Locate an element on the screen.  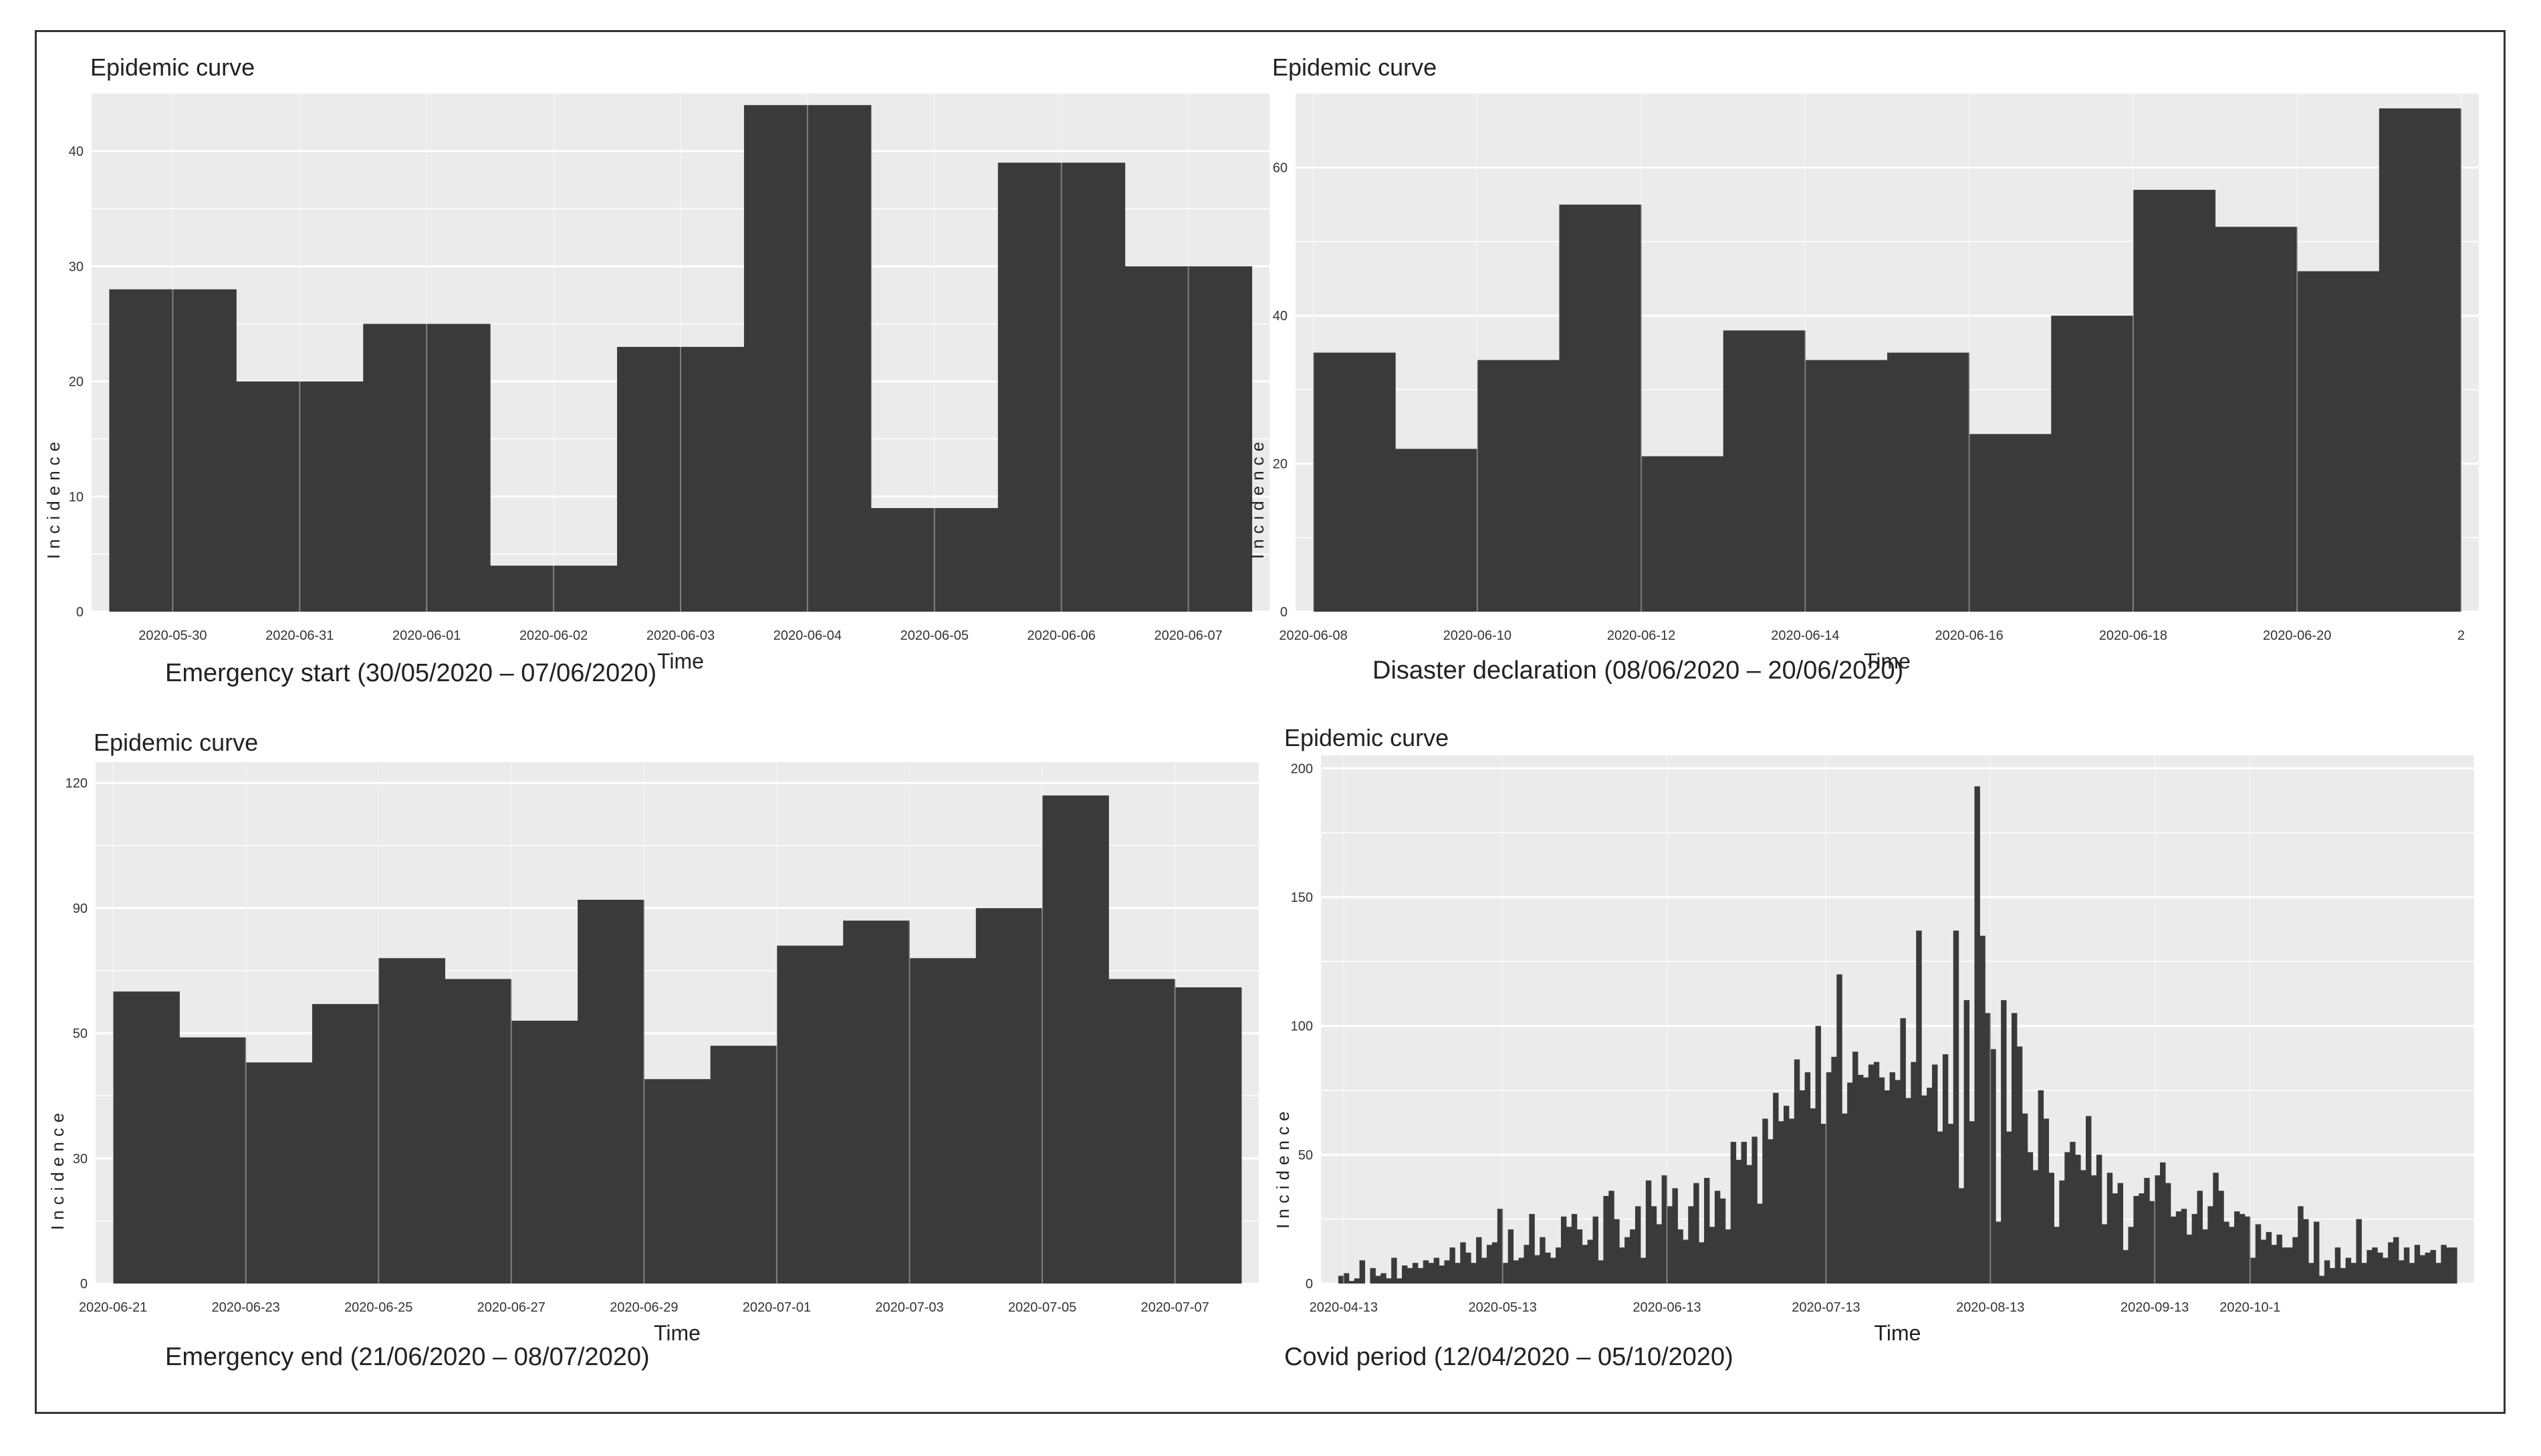
x-tick-label: 2020-06-31 is located at coordinates (299, 635).